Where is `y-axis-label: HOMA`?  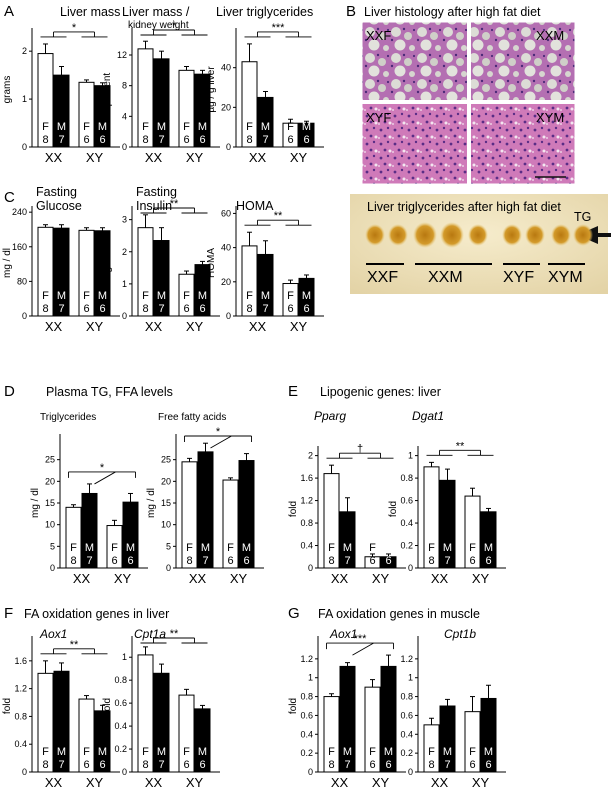 y-axis-label: HOMA is located at coordinates (211, 263).